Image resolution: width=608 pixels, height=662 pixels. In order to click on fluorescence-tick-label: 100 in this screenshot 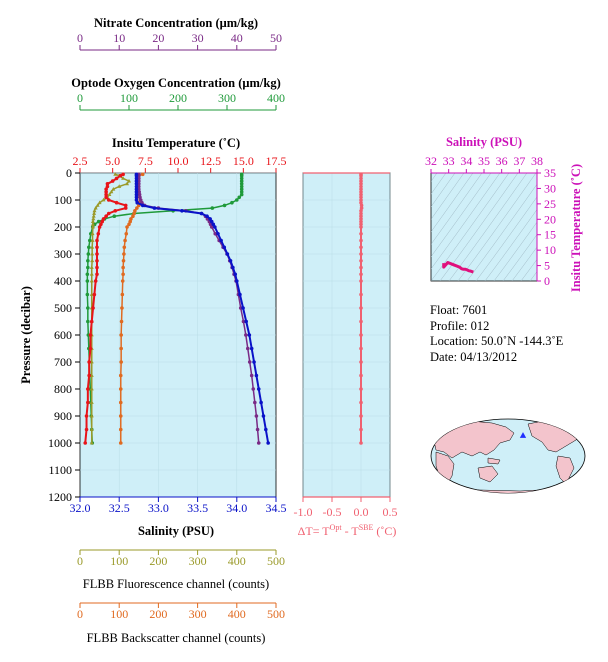, I will do `click(119, 561)`.